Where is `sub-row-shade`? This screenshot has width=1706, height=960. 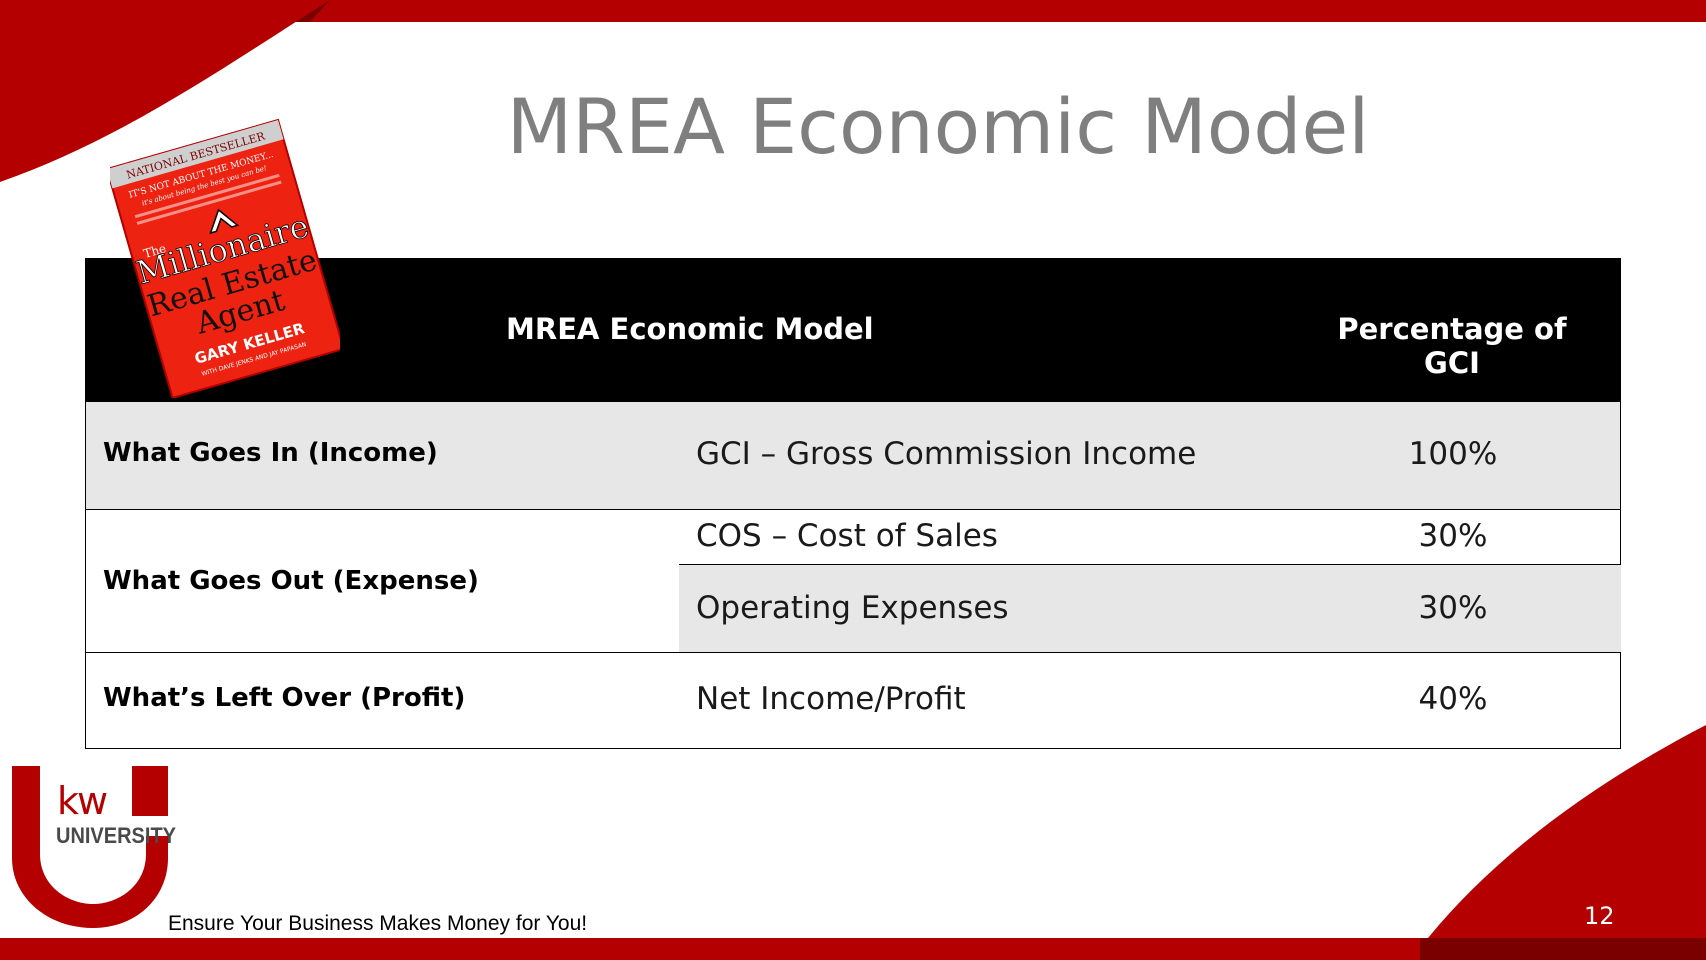 sub-row-shade is located at coordinates (1150, 608).